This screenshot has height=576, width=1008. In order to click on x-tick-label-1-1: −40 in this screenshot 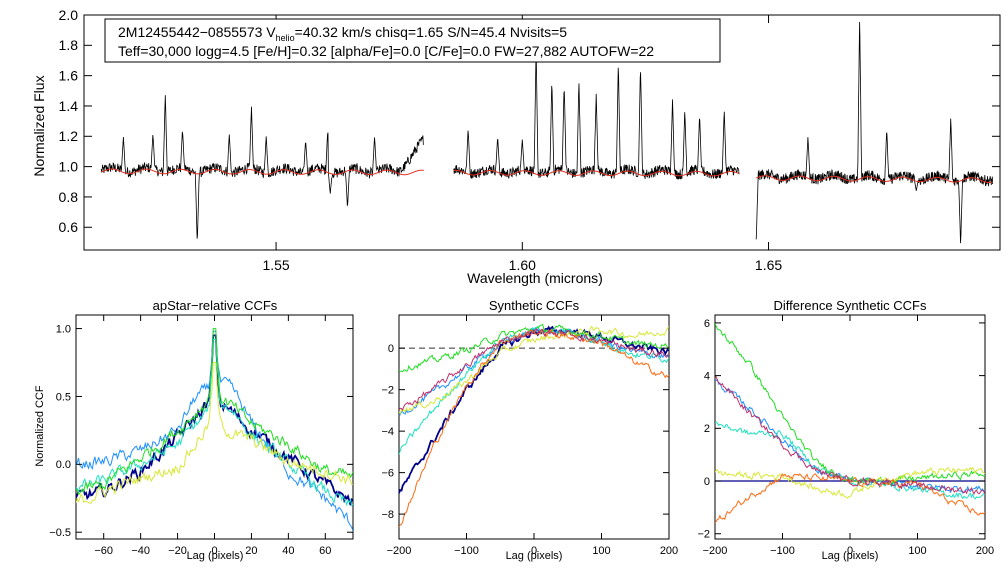, I will do `click(140, 551)`.